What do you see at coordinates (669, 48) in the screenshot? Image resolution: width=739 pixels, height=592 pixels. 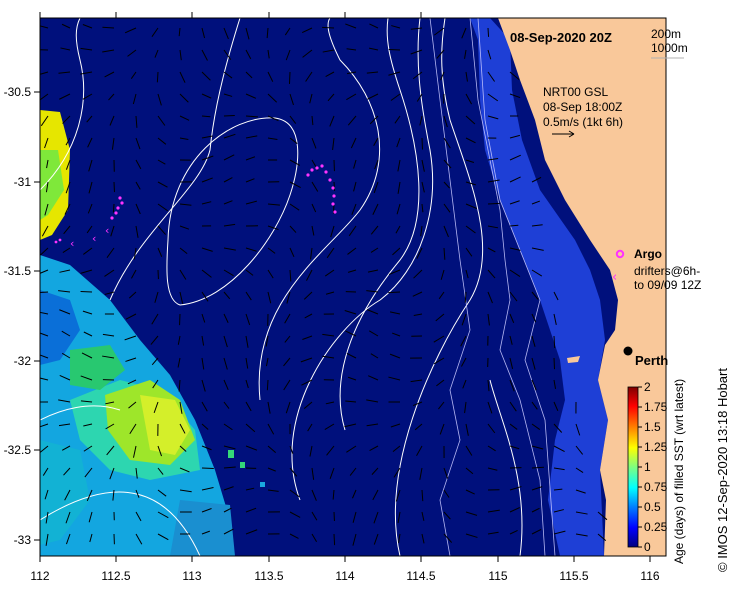 I see `depth-legend-1000m: 1000m` at bounding box center [669, 48].